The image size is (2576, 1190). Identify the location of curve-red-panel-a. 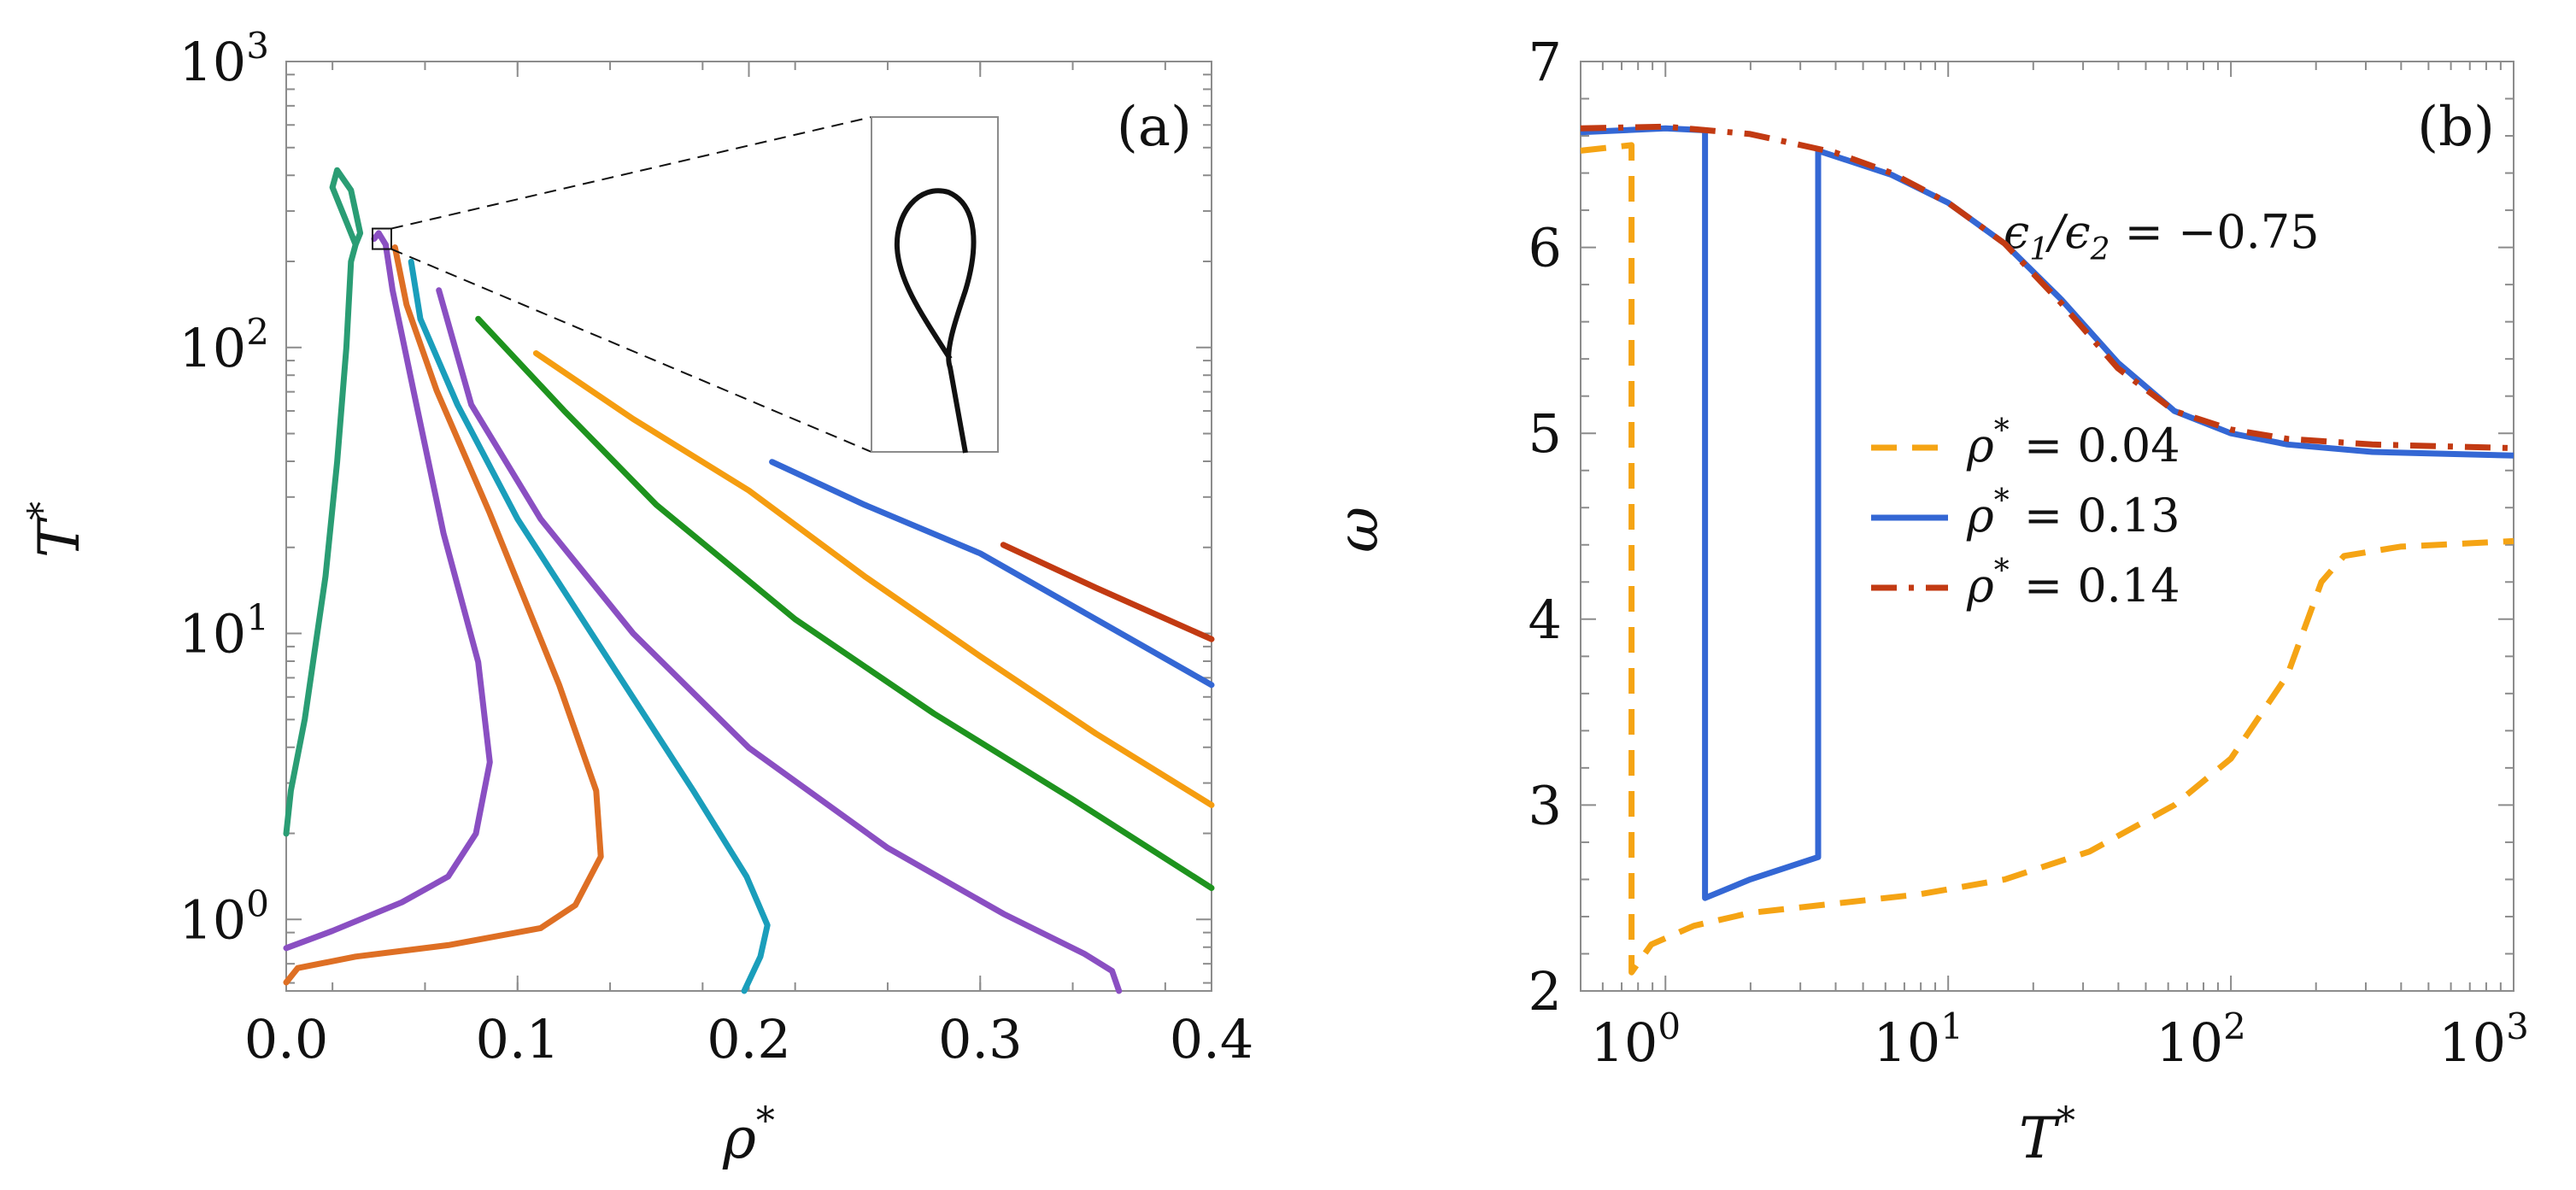
(1107, 592).